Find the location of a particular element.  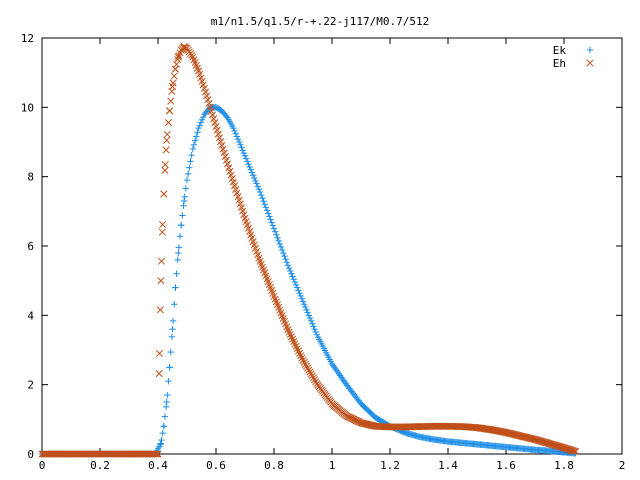

y-tick-label: 2 is located at coordinates (30, 385).